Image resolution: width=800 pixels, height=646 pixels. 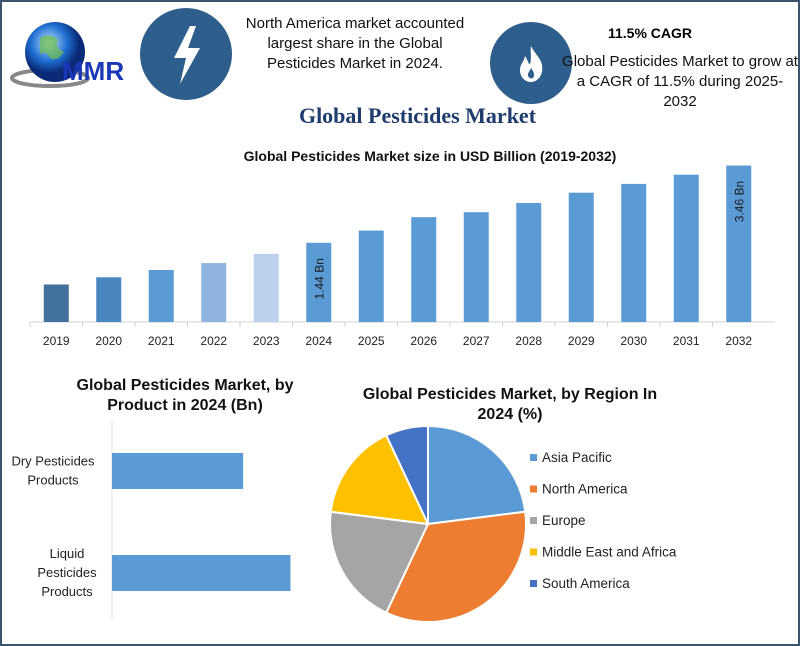 I want to click on legend-label: Europe, so click(x=564, y=520).